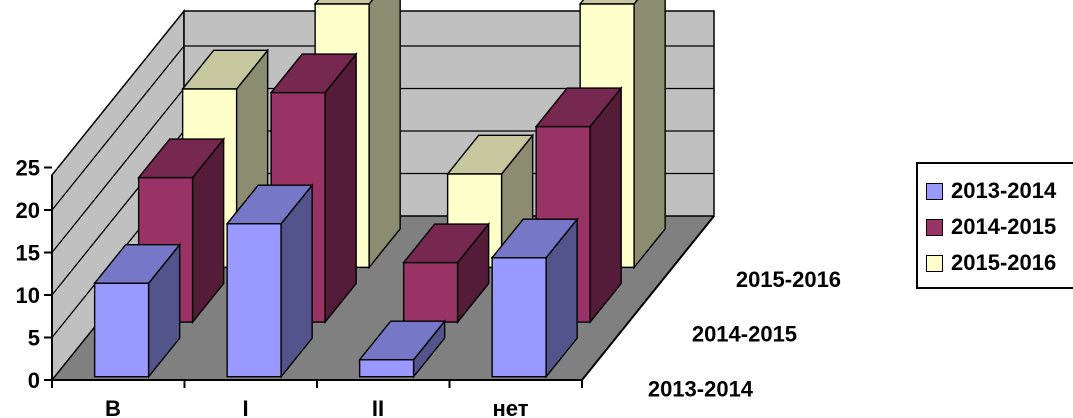 The height and width of the screenshot is (418, 1073). What do you see at coordinates (28, 168) in the screenshot?
I see `y-tick-label: 25` at bounding box center [28, 168].